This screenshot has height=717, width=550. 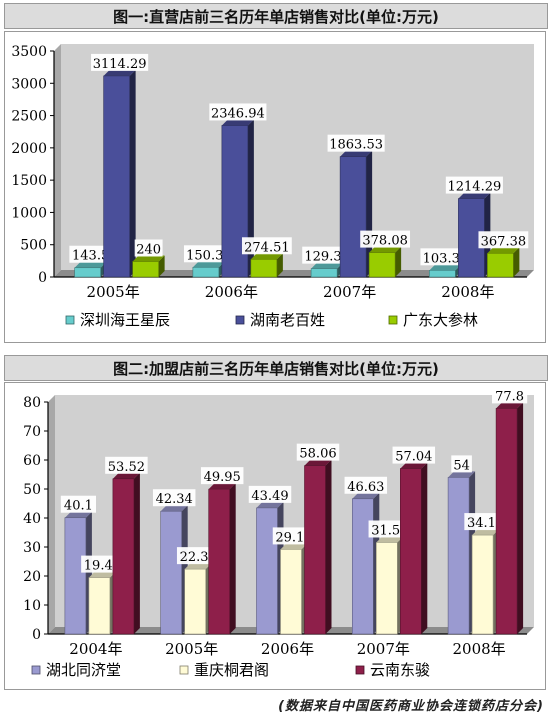 What do you see at coordinates (36, 635) in the screenshot?
I see `chart2-y-tick-label: 0` at bounding box center [36, 635].